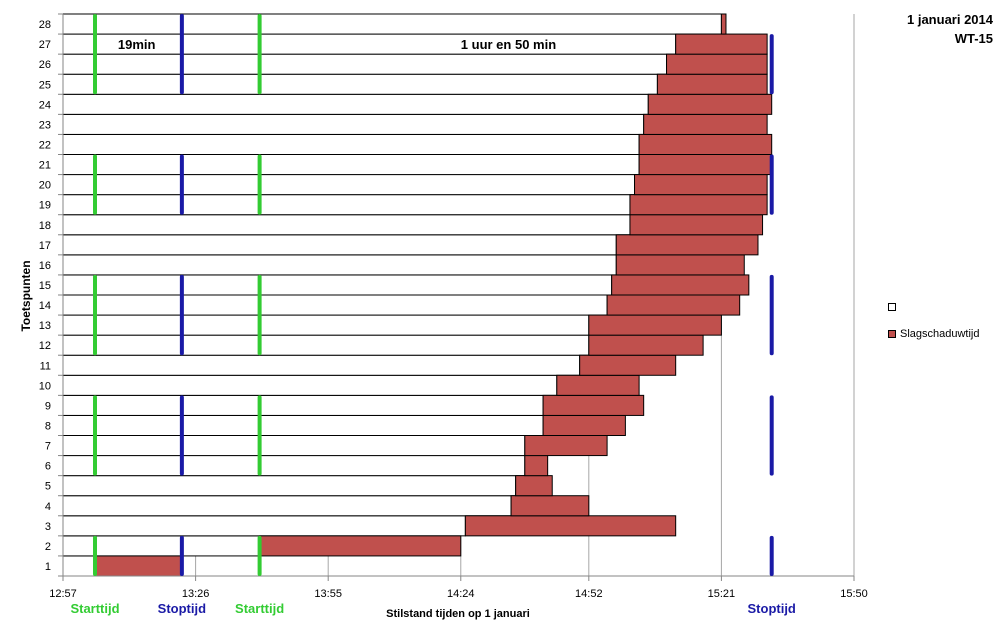 The width and height of the screenshot is (1003, 639). I want to click on stoptijd-label: Stoptijd, so click(182, 608).